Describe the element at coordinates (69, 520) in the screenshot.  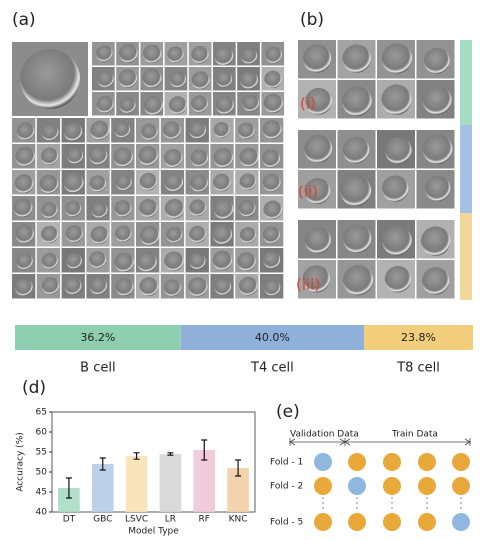
I see `x-tick-label: DT` at that location.